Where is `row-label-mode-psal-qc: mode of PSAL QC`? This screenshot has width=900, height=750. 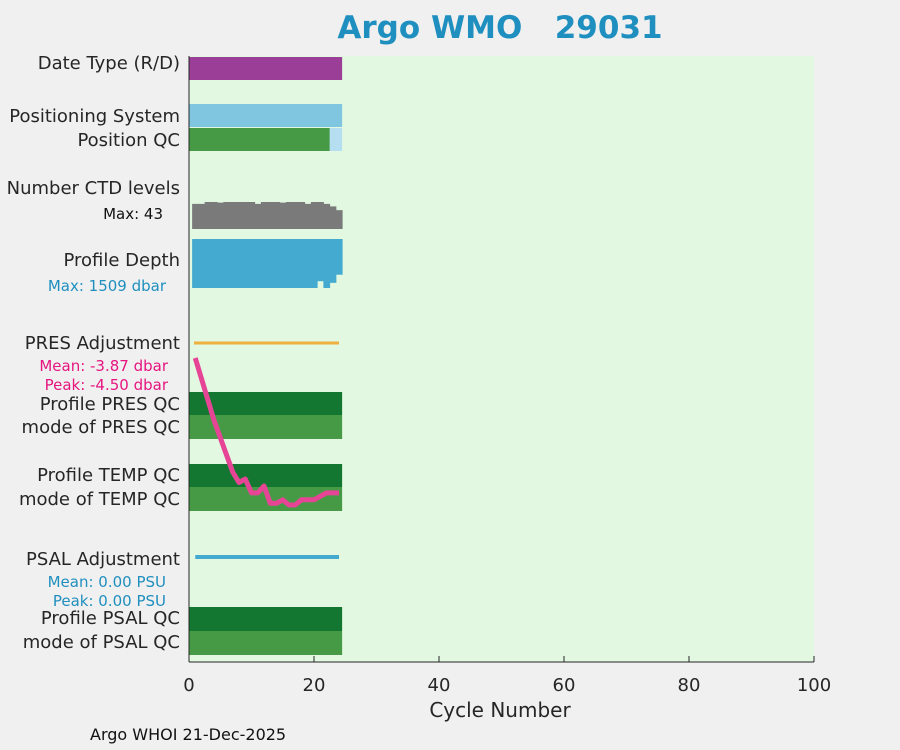
row-label-mode-psal-qc: mode of PSAL QC is located at coordinates (101, 642).